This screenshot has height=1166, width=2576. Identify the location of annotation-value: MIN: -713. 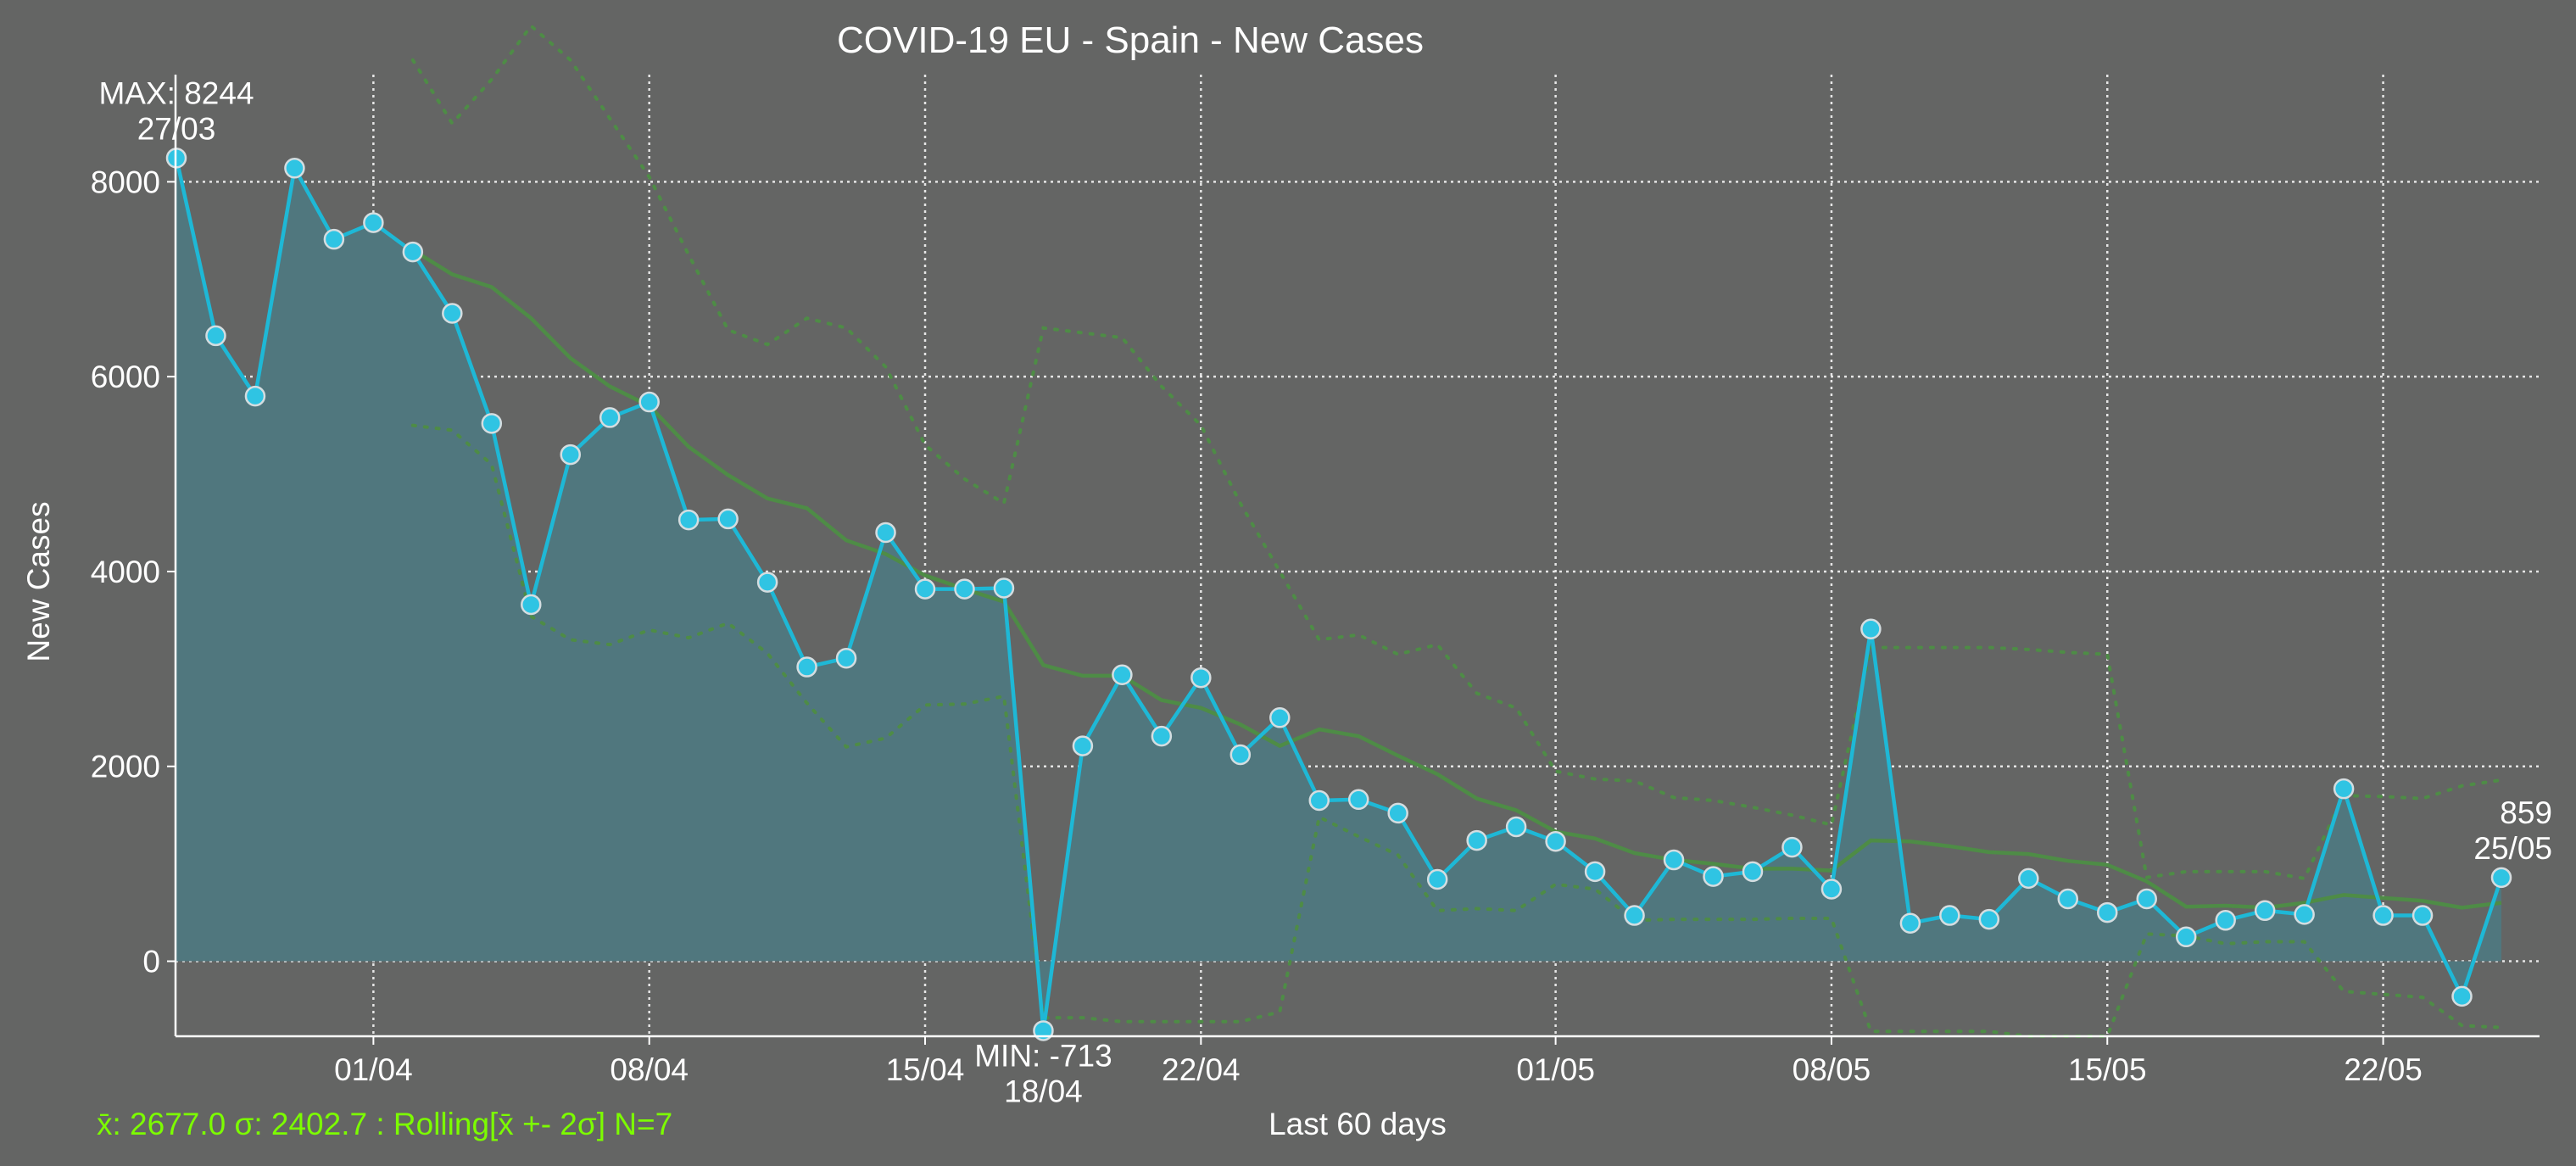
(1043, 1055).